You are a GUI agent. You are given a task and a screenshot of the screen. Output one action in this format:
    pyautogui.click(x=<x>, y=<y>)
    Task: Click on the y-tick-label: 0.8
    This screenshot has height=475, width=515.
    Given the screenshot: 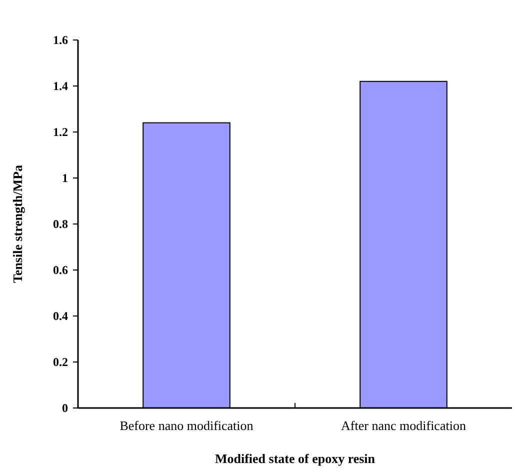 What is the action you would take?
    pyautogui.click(x=60, y=224)
    